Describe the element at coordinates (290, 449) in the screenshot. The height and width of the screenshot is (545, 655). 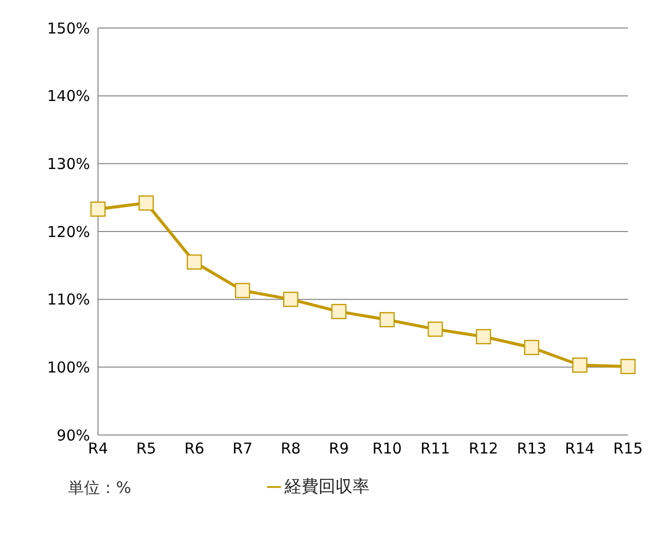
I see `x-tick-label: R8` at that location.